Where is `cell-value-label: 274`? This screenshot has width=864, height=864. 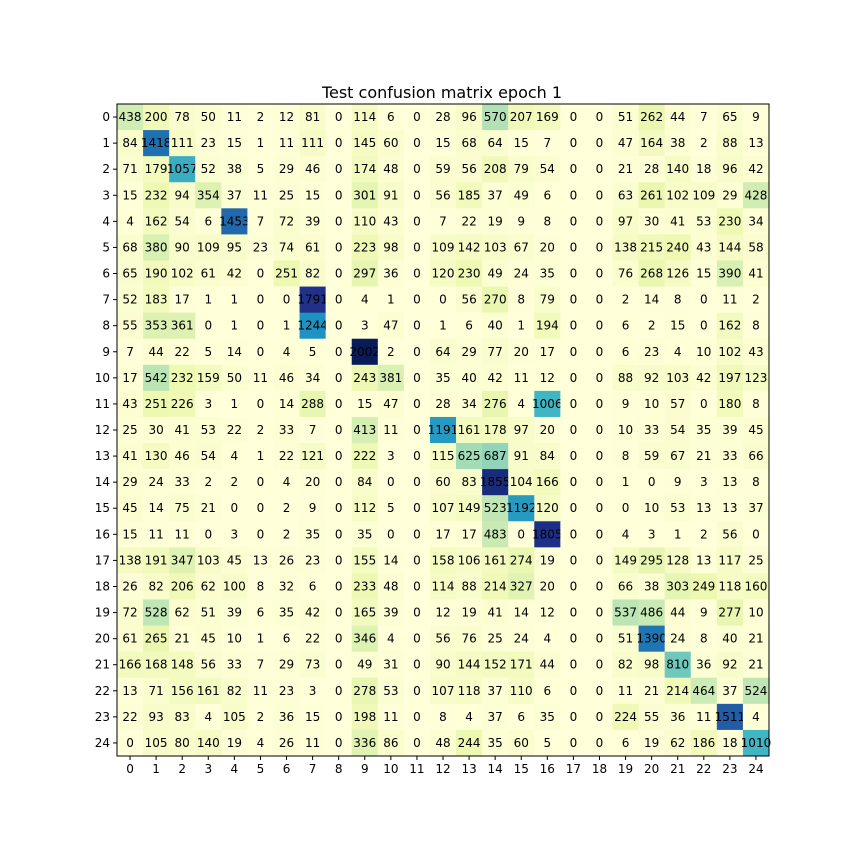
cell-value-label: 274 is located at coordinates (521, 560).